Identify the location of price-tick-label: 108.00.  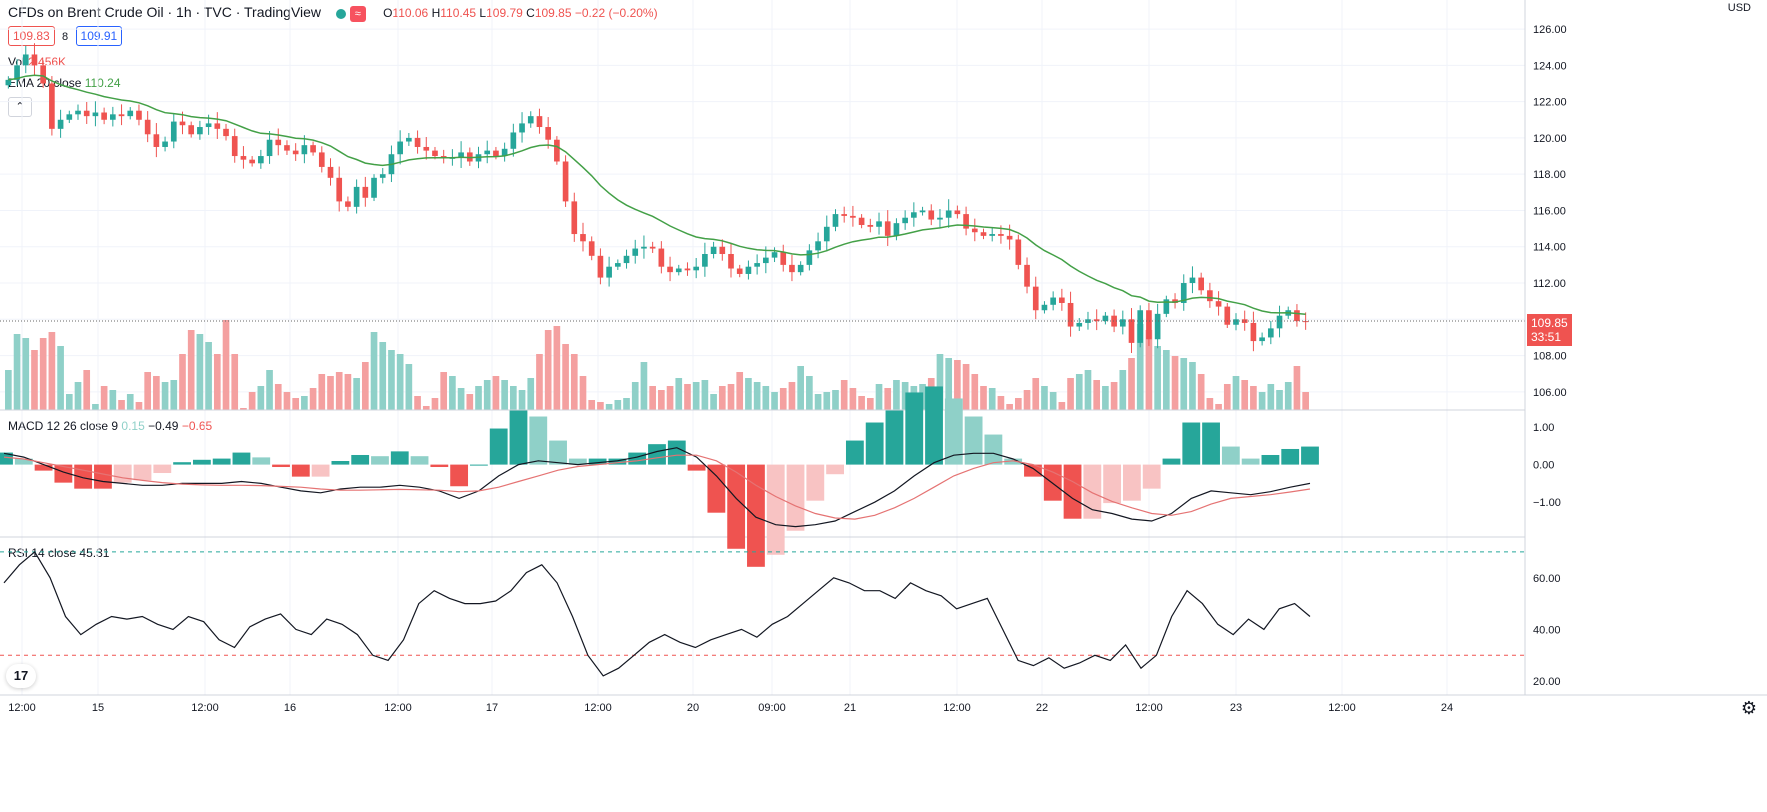
(1550, 357).